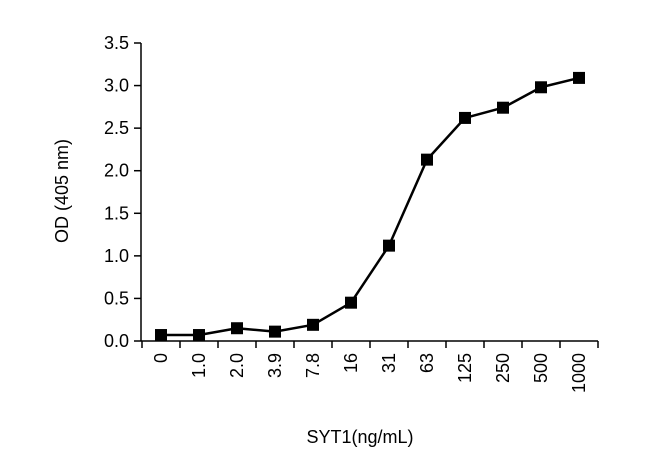 This screenshot has width=650, height=471. What do you see at coordinates (116, 213) in the screenshot?
I see `y-tick-label: 1.5` at bounding box center [116, 213].